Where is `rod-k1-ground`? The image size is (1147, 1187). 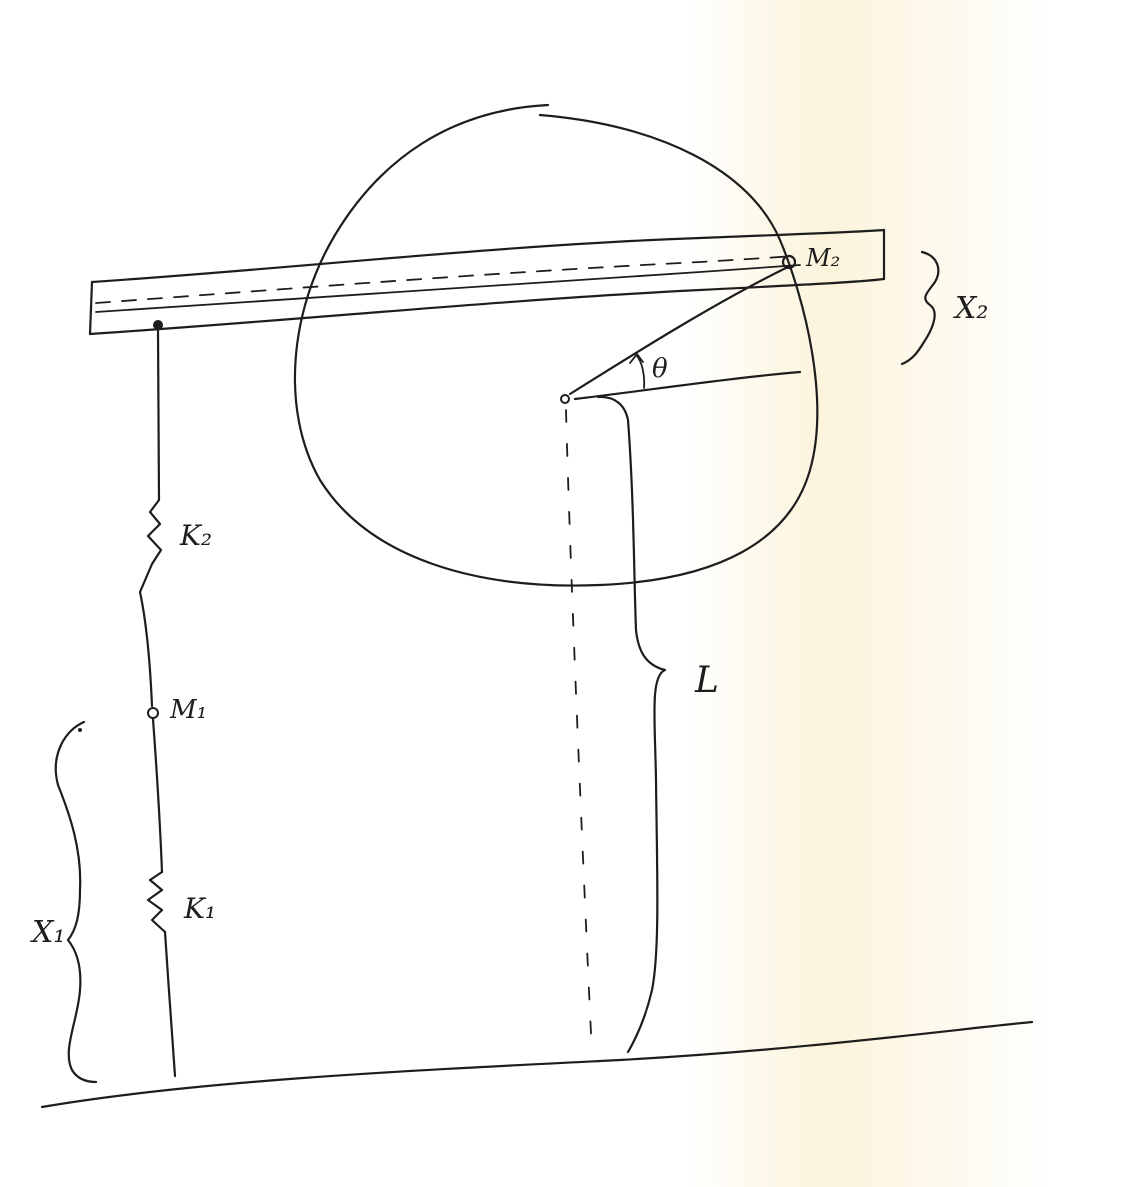
rod-k1-ground is located at coordinates (170, 1004).